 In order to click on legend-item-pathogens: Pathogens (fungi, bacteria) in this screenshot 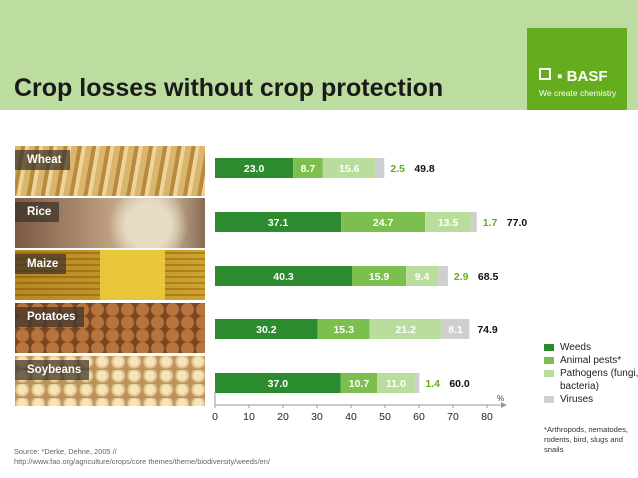, I will do `click(591, 380)`.